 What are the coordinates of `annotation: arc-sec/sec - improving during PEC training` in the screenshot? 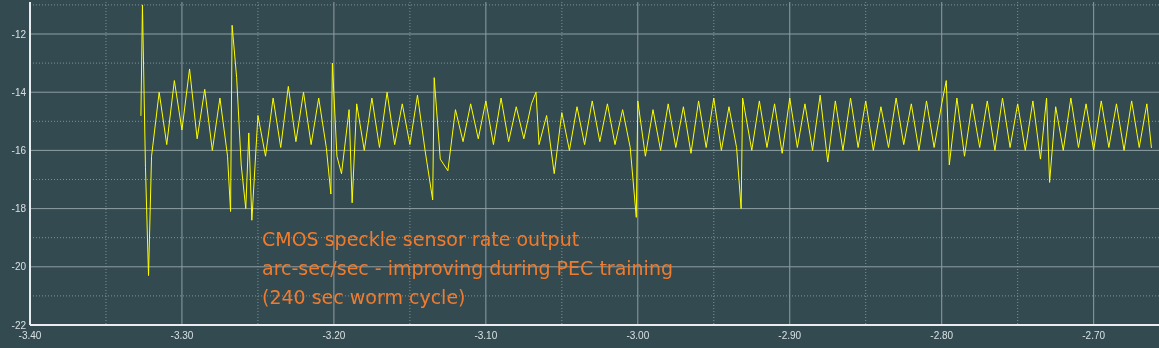 It's located at (467, 268).